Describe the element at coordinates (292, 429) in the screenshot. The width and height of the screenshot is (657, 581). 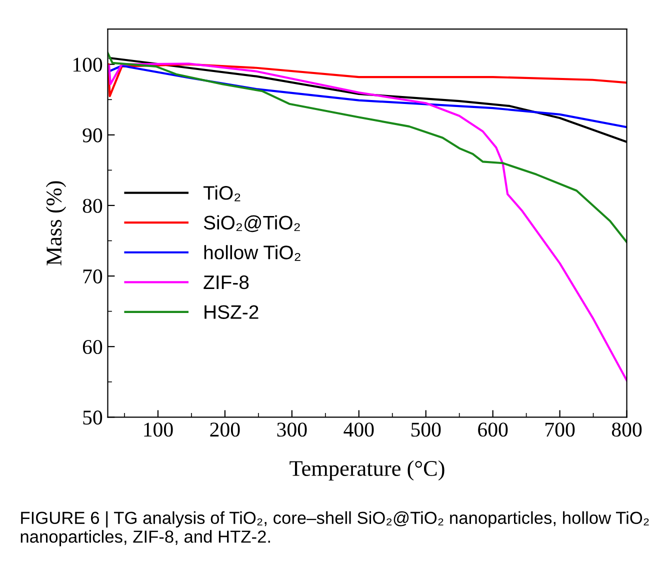
I see `x-tick-label: 300` at that location.